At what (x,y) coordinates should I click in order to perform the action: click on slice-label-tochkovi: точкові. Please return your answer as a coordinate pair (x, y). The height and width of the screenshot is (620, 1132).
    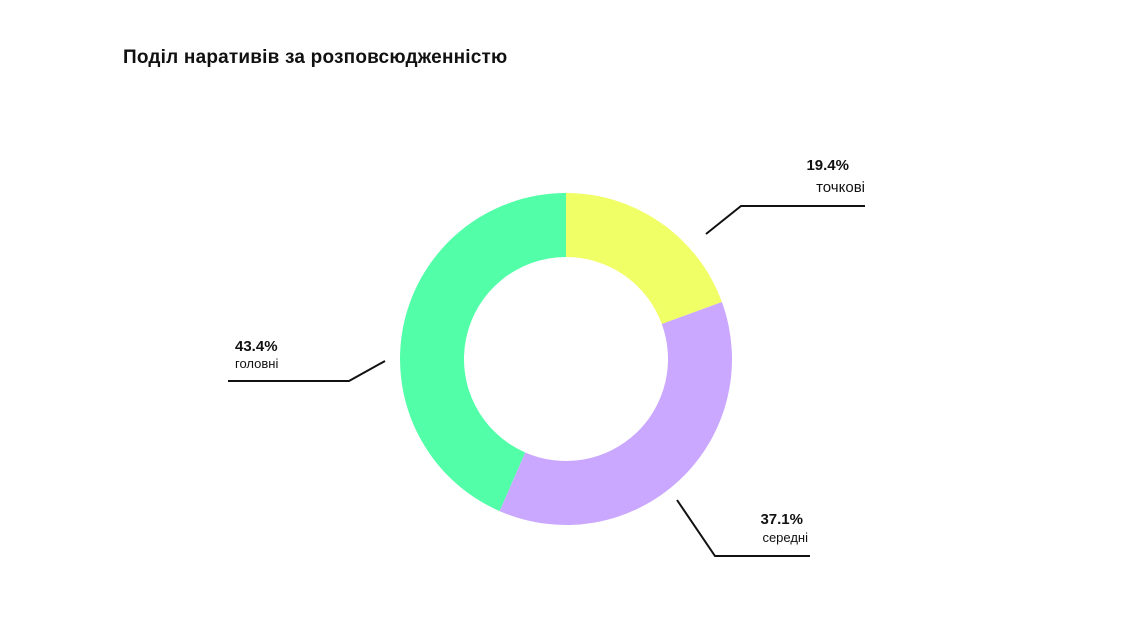
    Looking at the image, I should click on (840, 187).